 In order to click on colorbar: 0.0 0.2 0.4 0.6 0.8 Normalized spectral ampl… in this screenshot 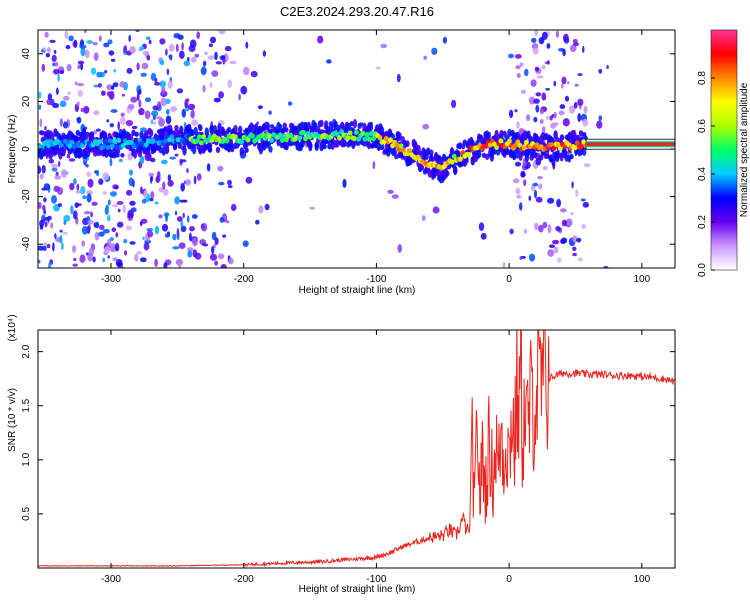, I will do `click(723, 153)`.